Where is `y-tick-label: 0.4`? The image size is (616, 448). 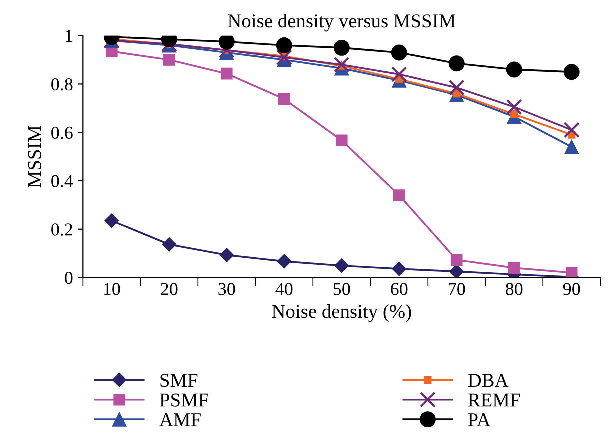
y-tick-label: 0.4 is located at coordinates (63, 181).